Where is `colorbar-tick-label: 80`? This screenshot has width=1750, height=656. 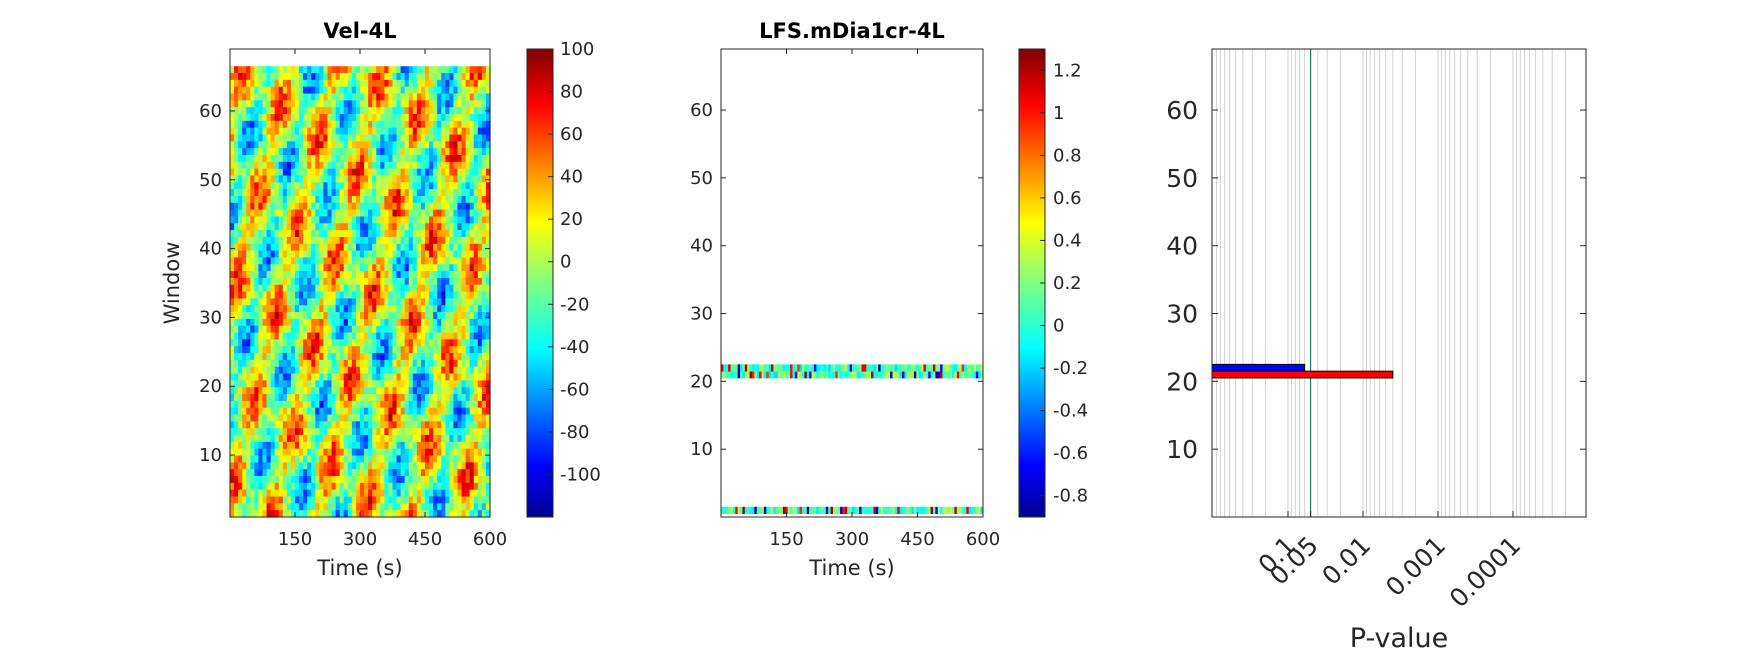 colorbar-tick-label: 80 is located at coordinates (571, 92).